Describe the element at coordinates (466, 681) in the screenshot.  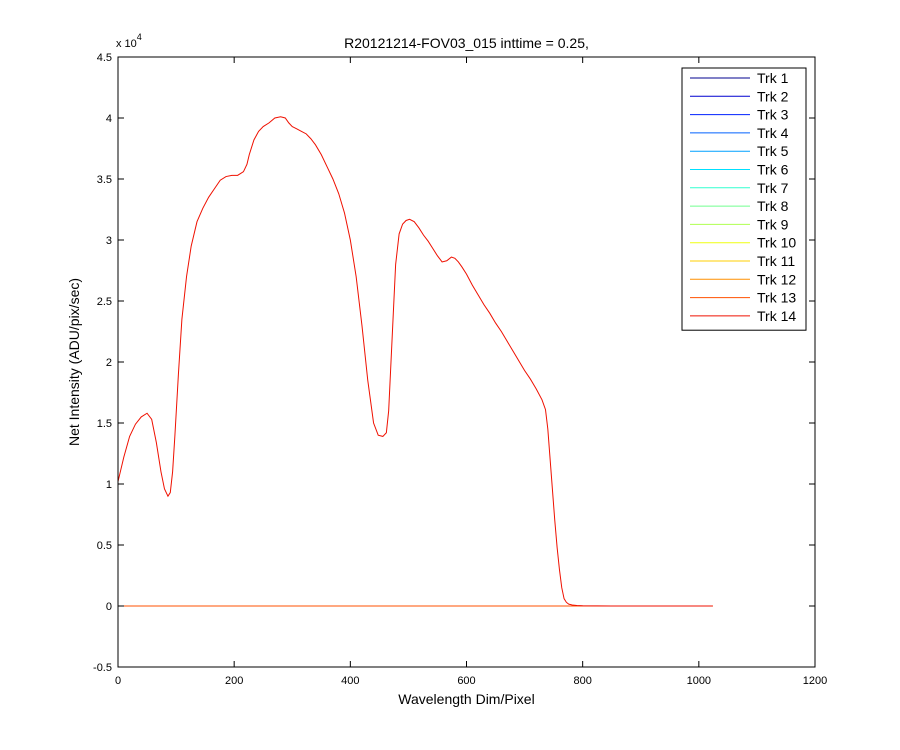
I see `x-tick-label: 600` at that location.